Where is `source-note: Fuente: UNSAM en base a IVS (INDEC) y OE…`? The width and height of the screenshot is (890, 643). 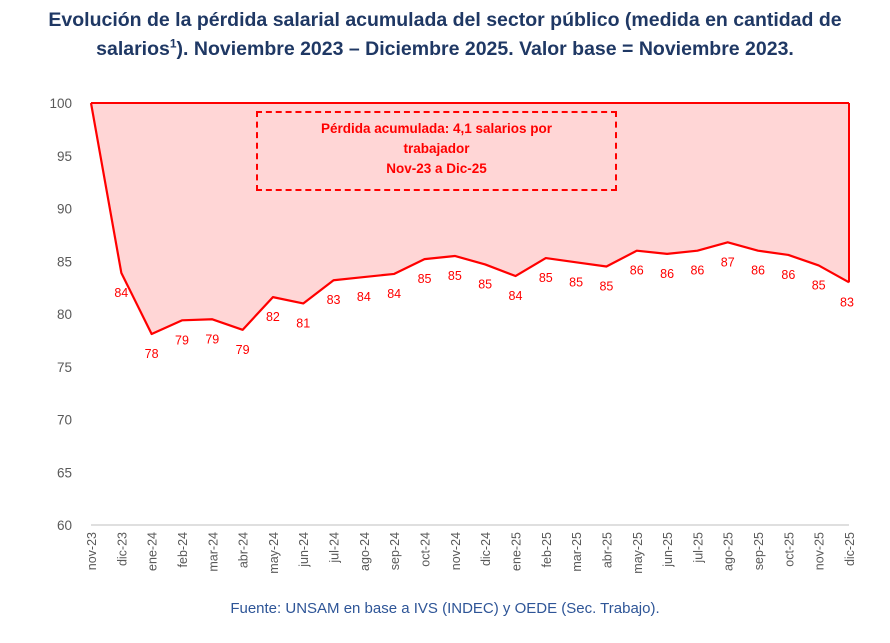
source-note: Fuente: UNSAM en base a IVS (INDEC) y OE… is located at coordinates (445, 608).